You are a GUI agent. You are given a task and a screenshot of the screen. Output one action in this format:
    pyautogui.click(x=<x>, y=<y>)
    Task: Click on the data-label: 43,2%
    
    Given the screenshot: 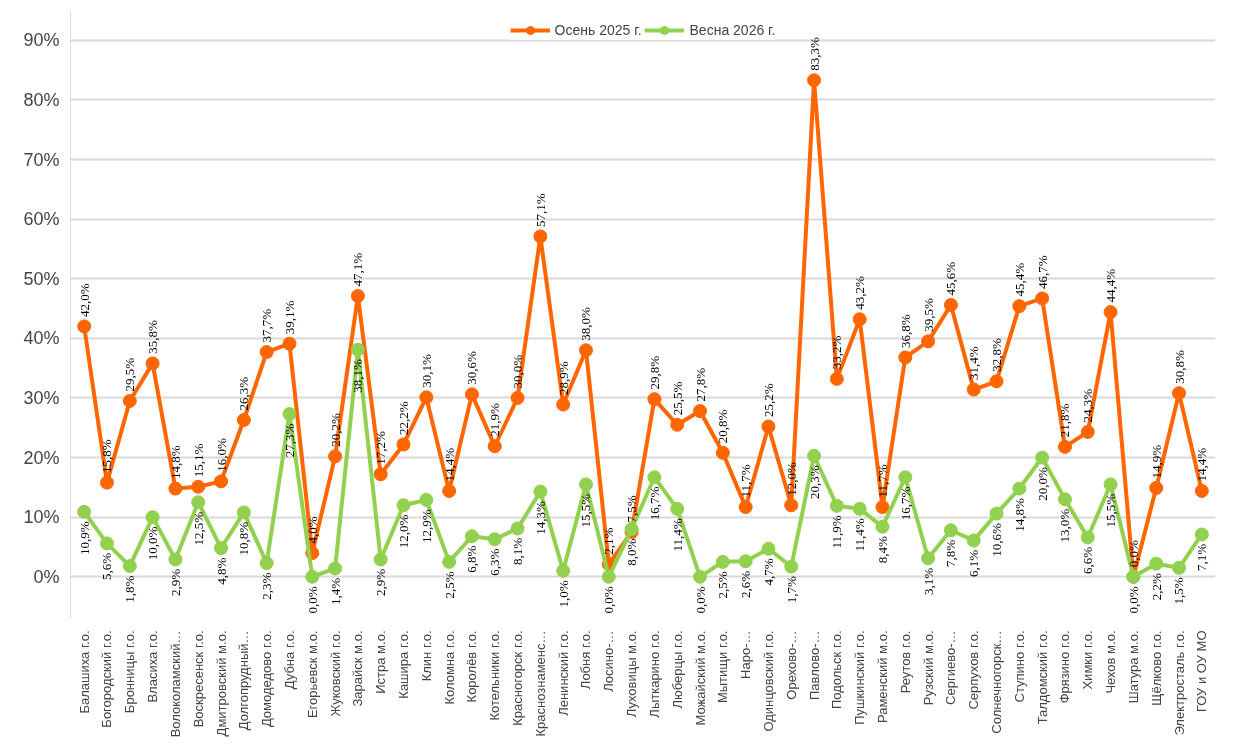 What is the action you would take?
    pyautogui.click(x=860, y=292)
    